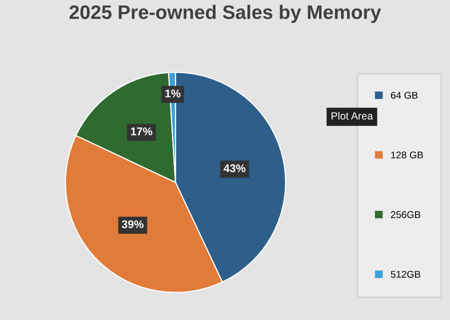 This screenshot has width=450, height=320. What do you see at coordinates (133, 224) in the screenshot?
I see `data-label: 39%` at bounding box center [133, 224].